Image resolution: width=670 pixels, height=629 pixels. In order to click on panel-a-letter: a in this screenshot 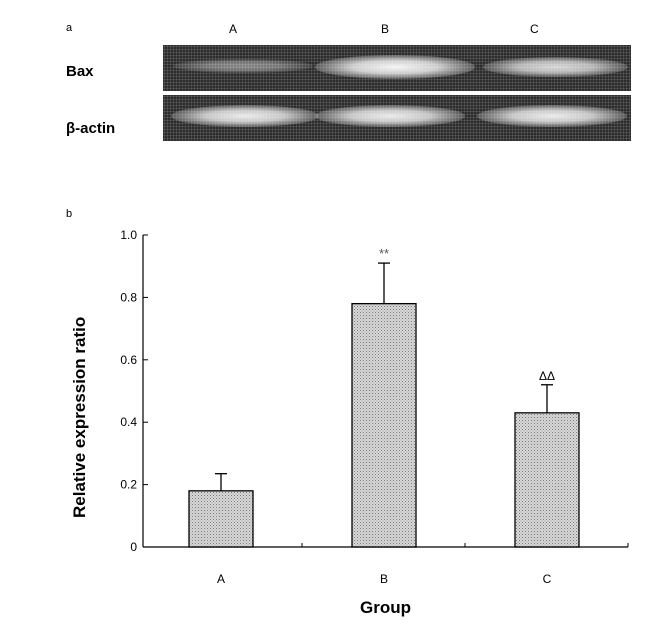, I will do `click(69, 28)`.